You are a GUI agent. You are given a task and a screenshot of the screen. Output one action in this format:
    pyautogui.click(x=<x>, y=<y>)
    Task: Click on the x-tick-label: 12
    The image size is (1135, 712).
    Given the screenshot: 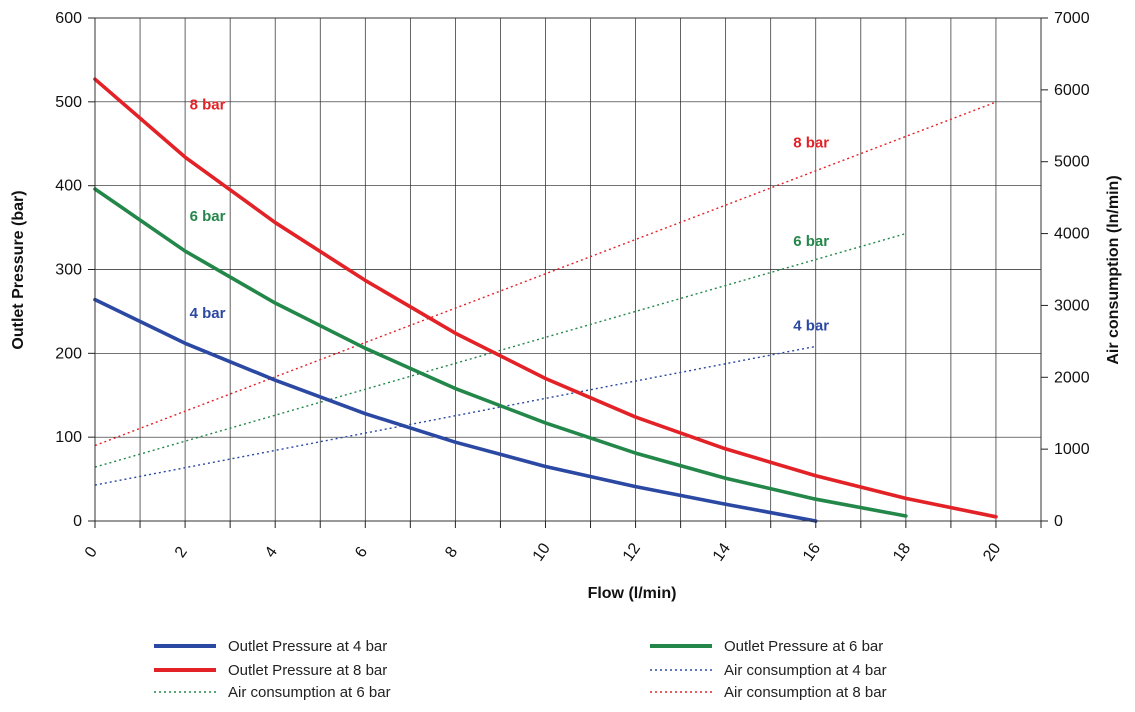 What is the action you would take?
    pyautogui.click(x=632, y=552)
    